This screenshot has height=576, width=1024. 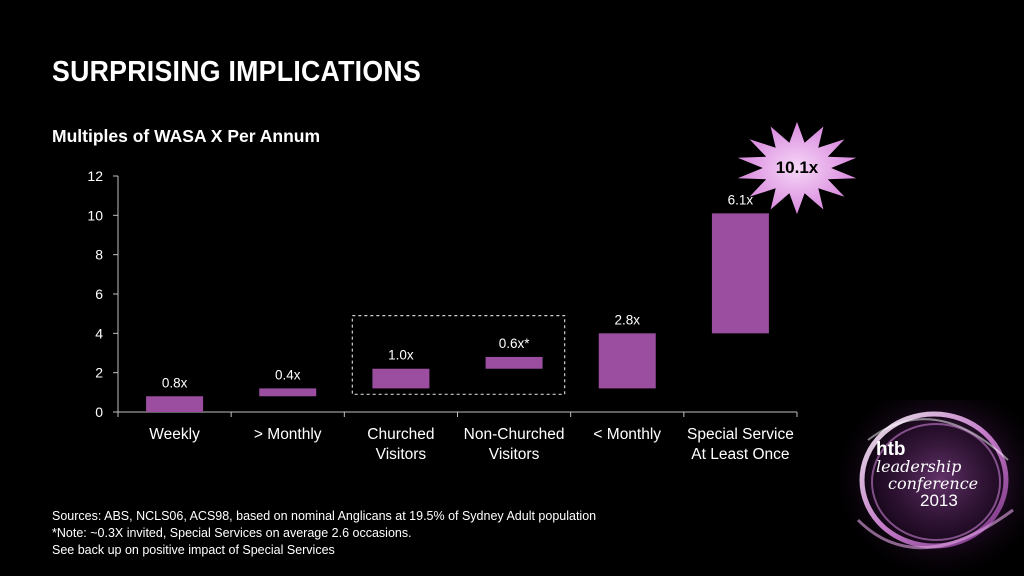 What do you see at coordinates (99, 294) in the screenshot?
I see `y-tick-label: 6` at bounding box center [99, 294].